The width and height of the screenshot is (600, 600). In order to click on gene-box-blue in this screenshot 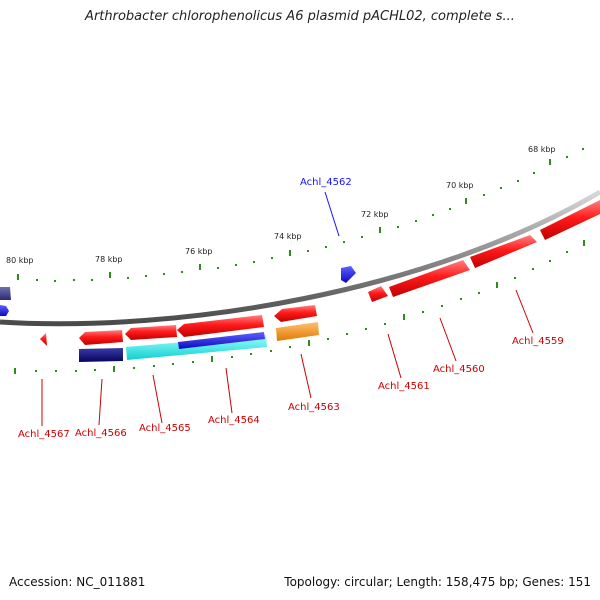, I will do `click(221, 340)`.